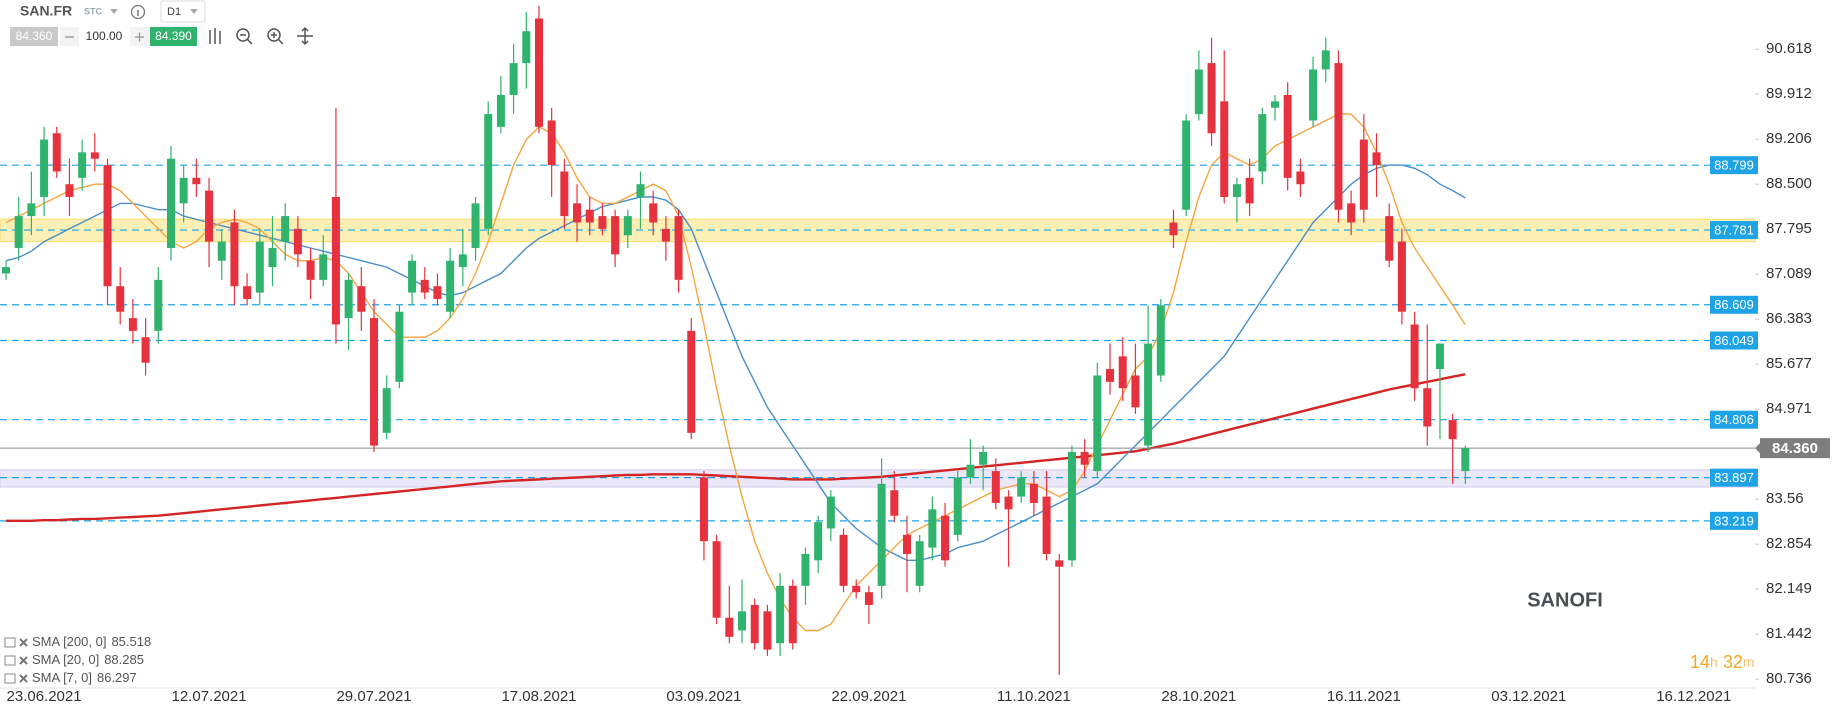  I want to click on y-tick-label: 84.971, so click(1789, 408).